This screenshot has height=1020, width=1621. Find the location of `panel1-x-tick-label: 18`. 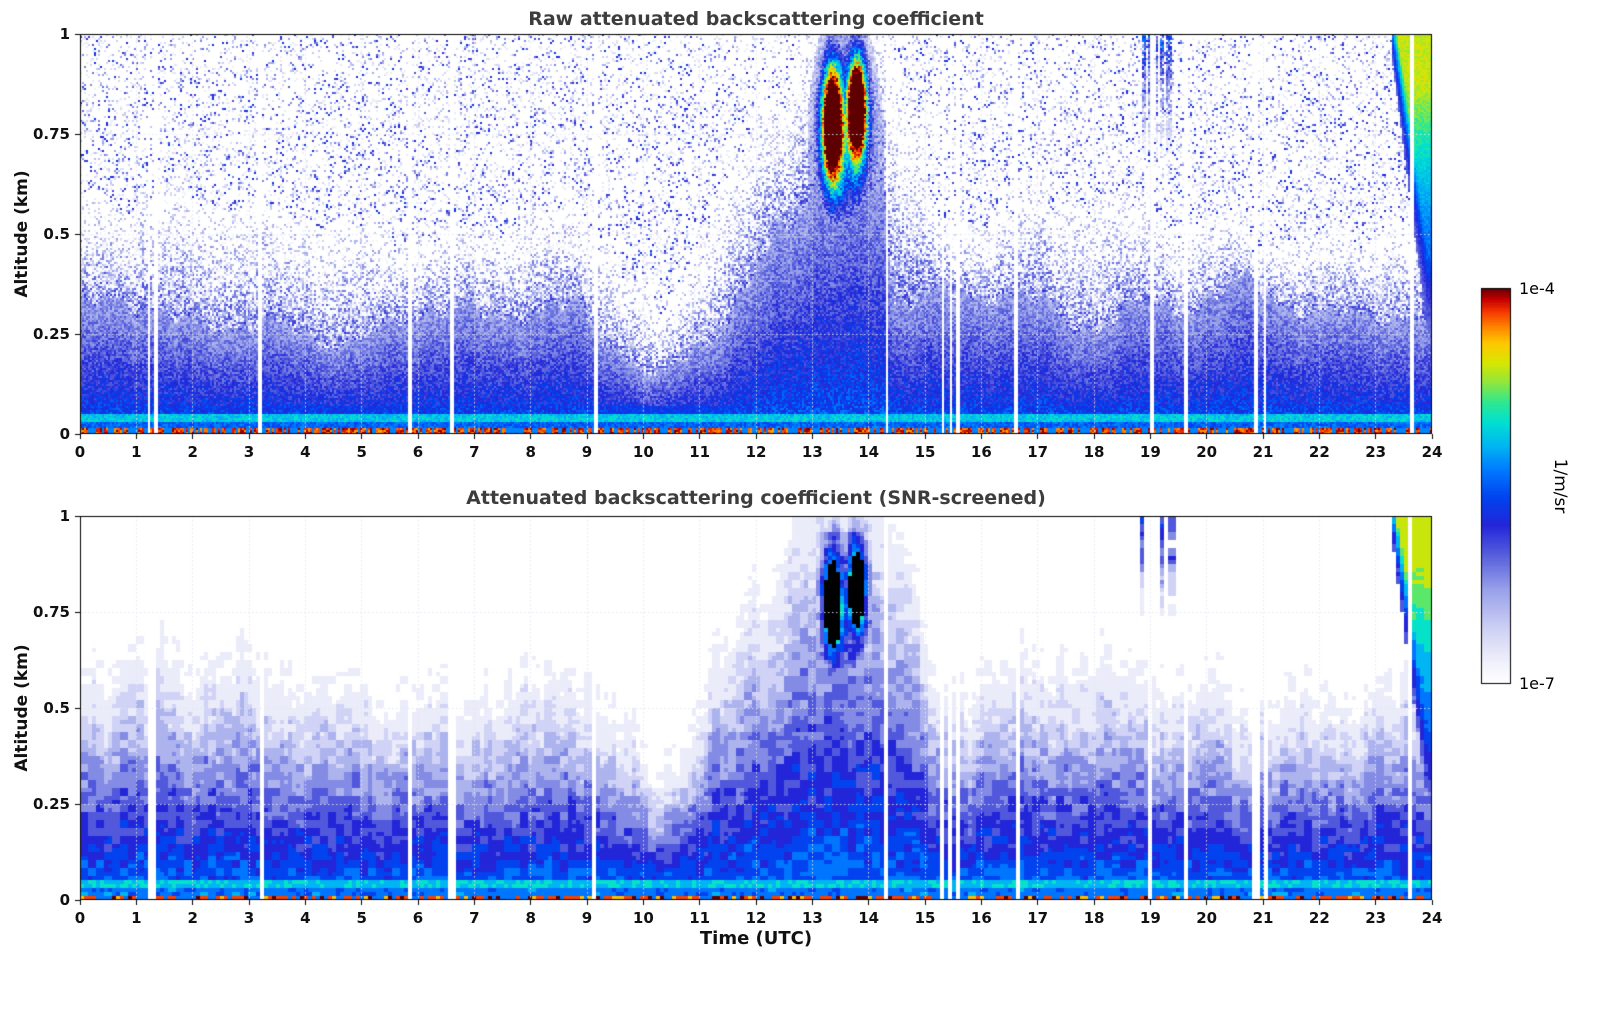

panel1-x-tick-label: 18 is located at coordinates (1094, 452).